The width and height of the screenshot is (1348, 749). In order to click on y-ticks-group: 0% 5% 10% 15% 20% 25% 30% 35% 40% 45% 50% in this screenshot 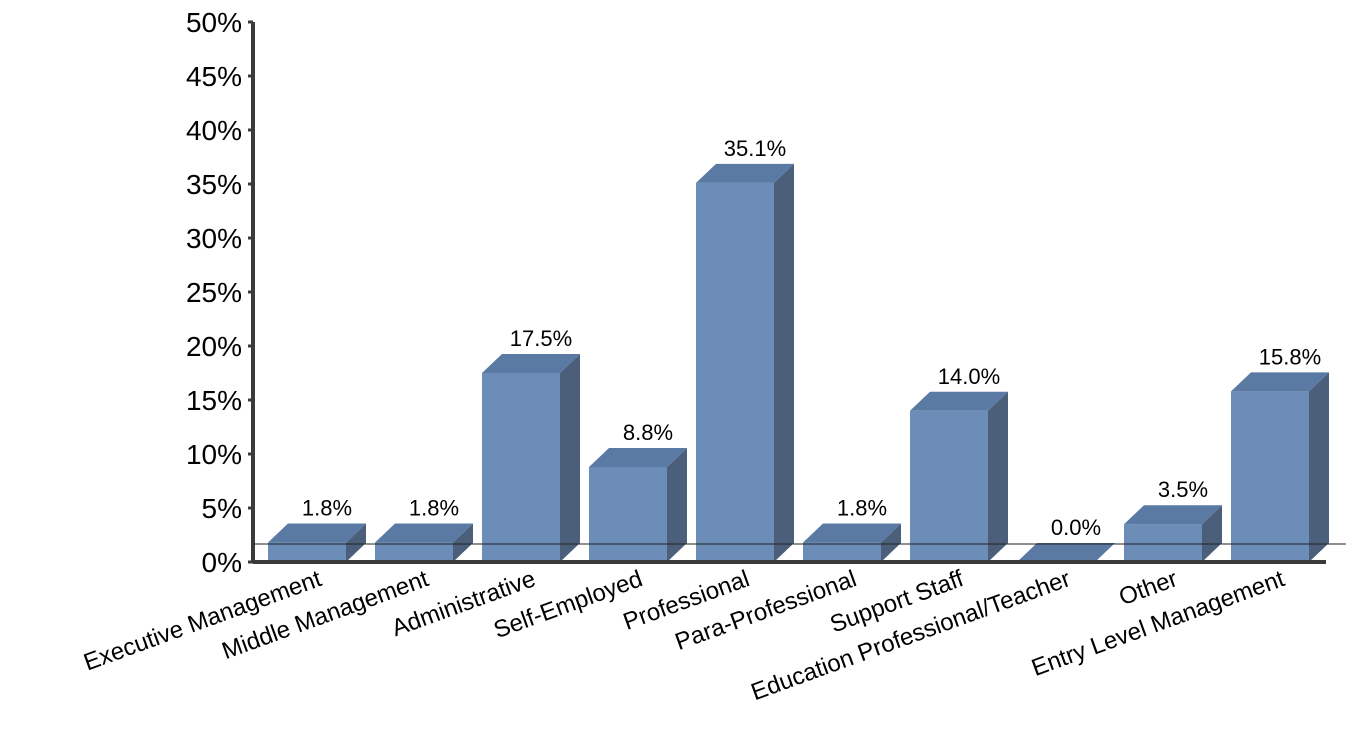, I will do `click(219, 292)`.